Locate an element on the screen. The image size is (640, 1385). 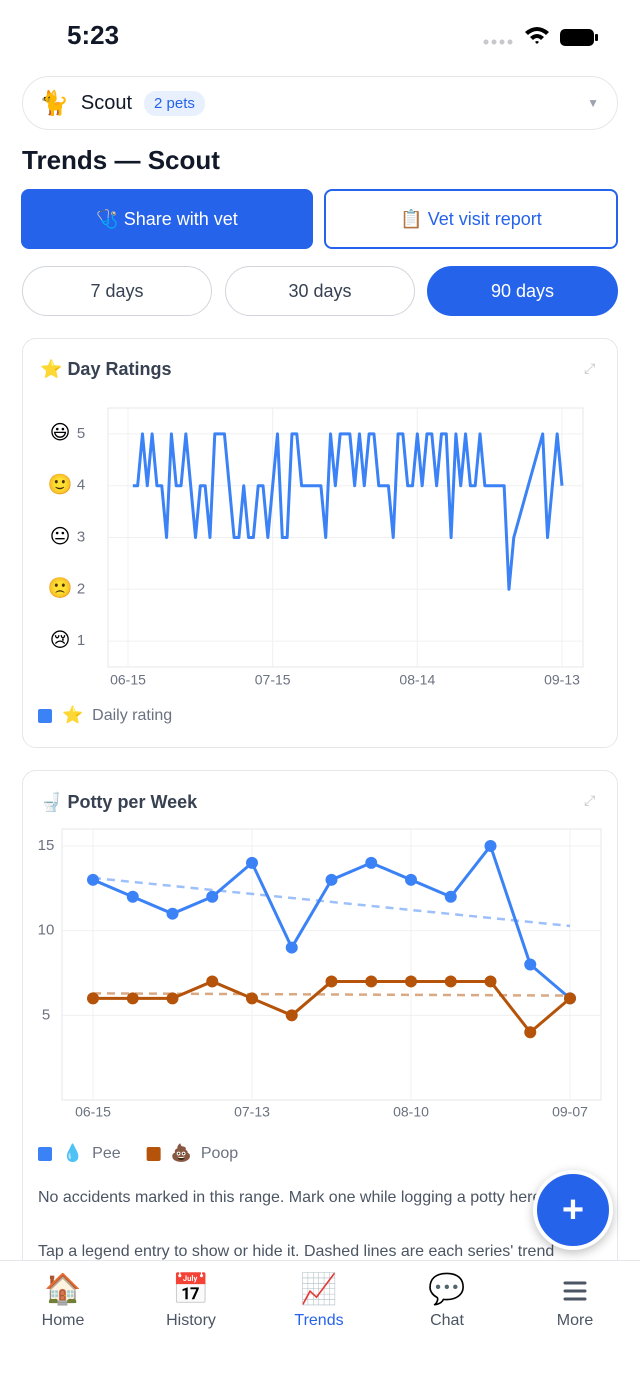
tab-icon: 📈 is located at coordinates (319, 1289).